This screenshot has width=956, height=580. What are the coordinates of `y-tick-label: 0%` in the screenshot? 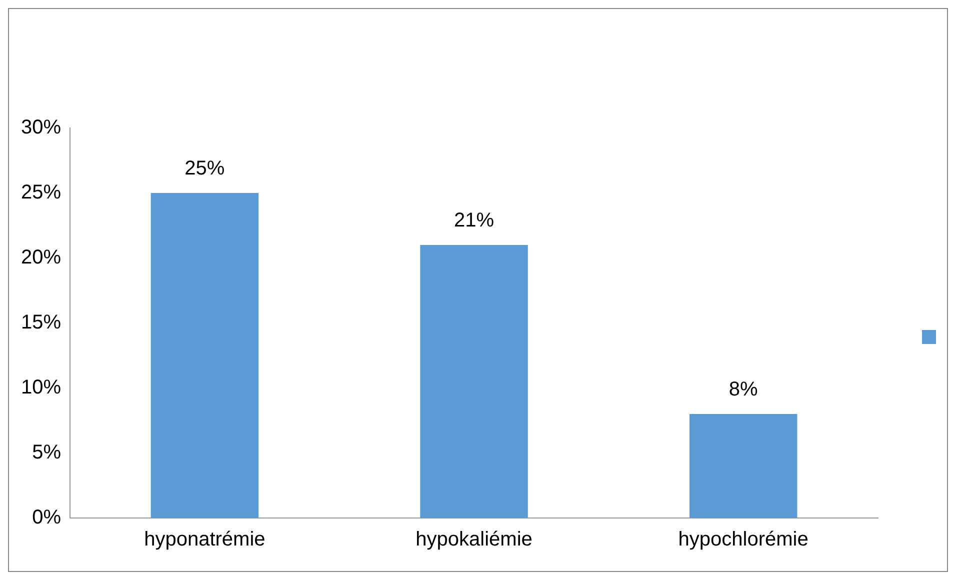 It's located at (47, 517).